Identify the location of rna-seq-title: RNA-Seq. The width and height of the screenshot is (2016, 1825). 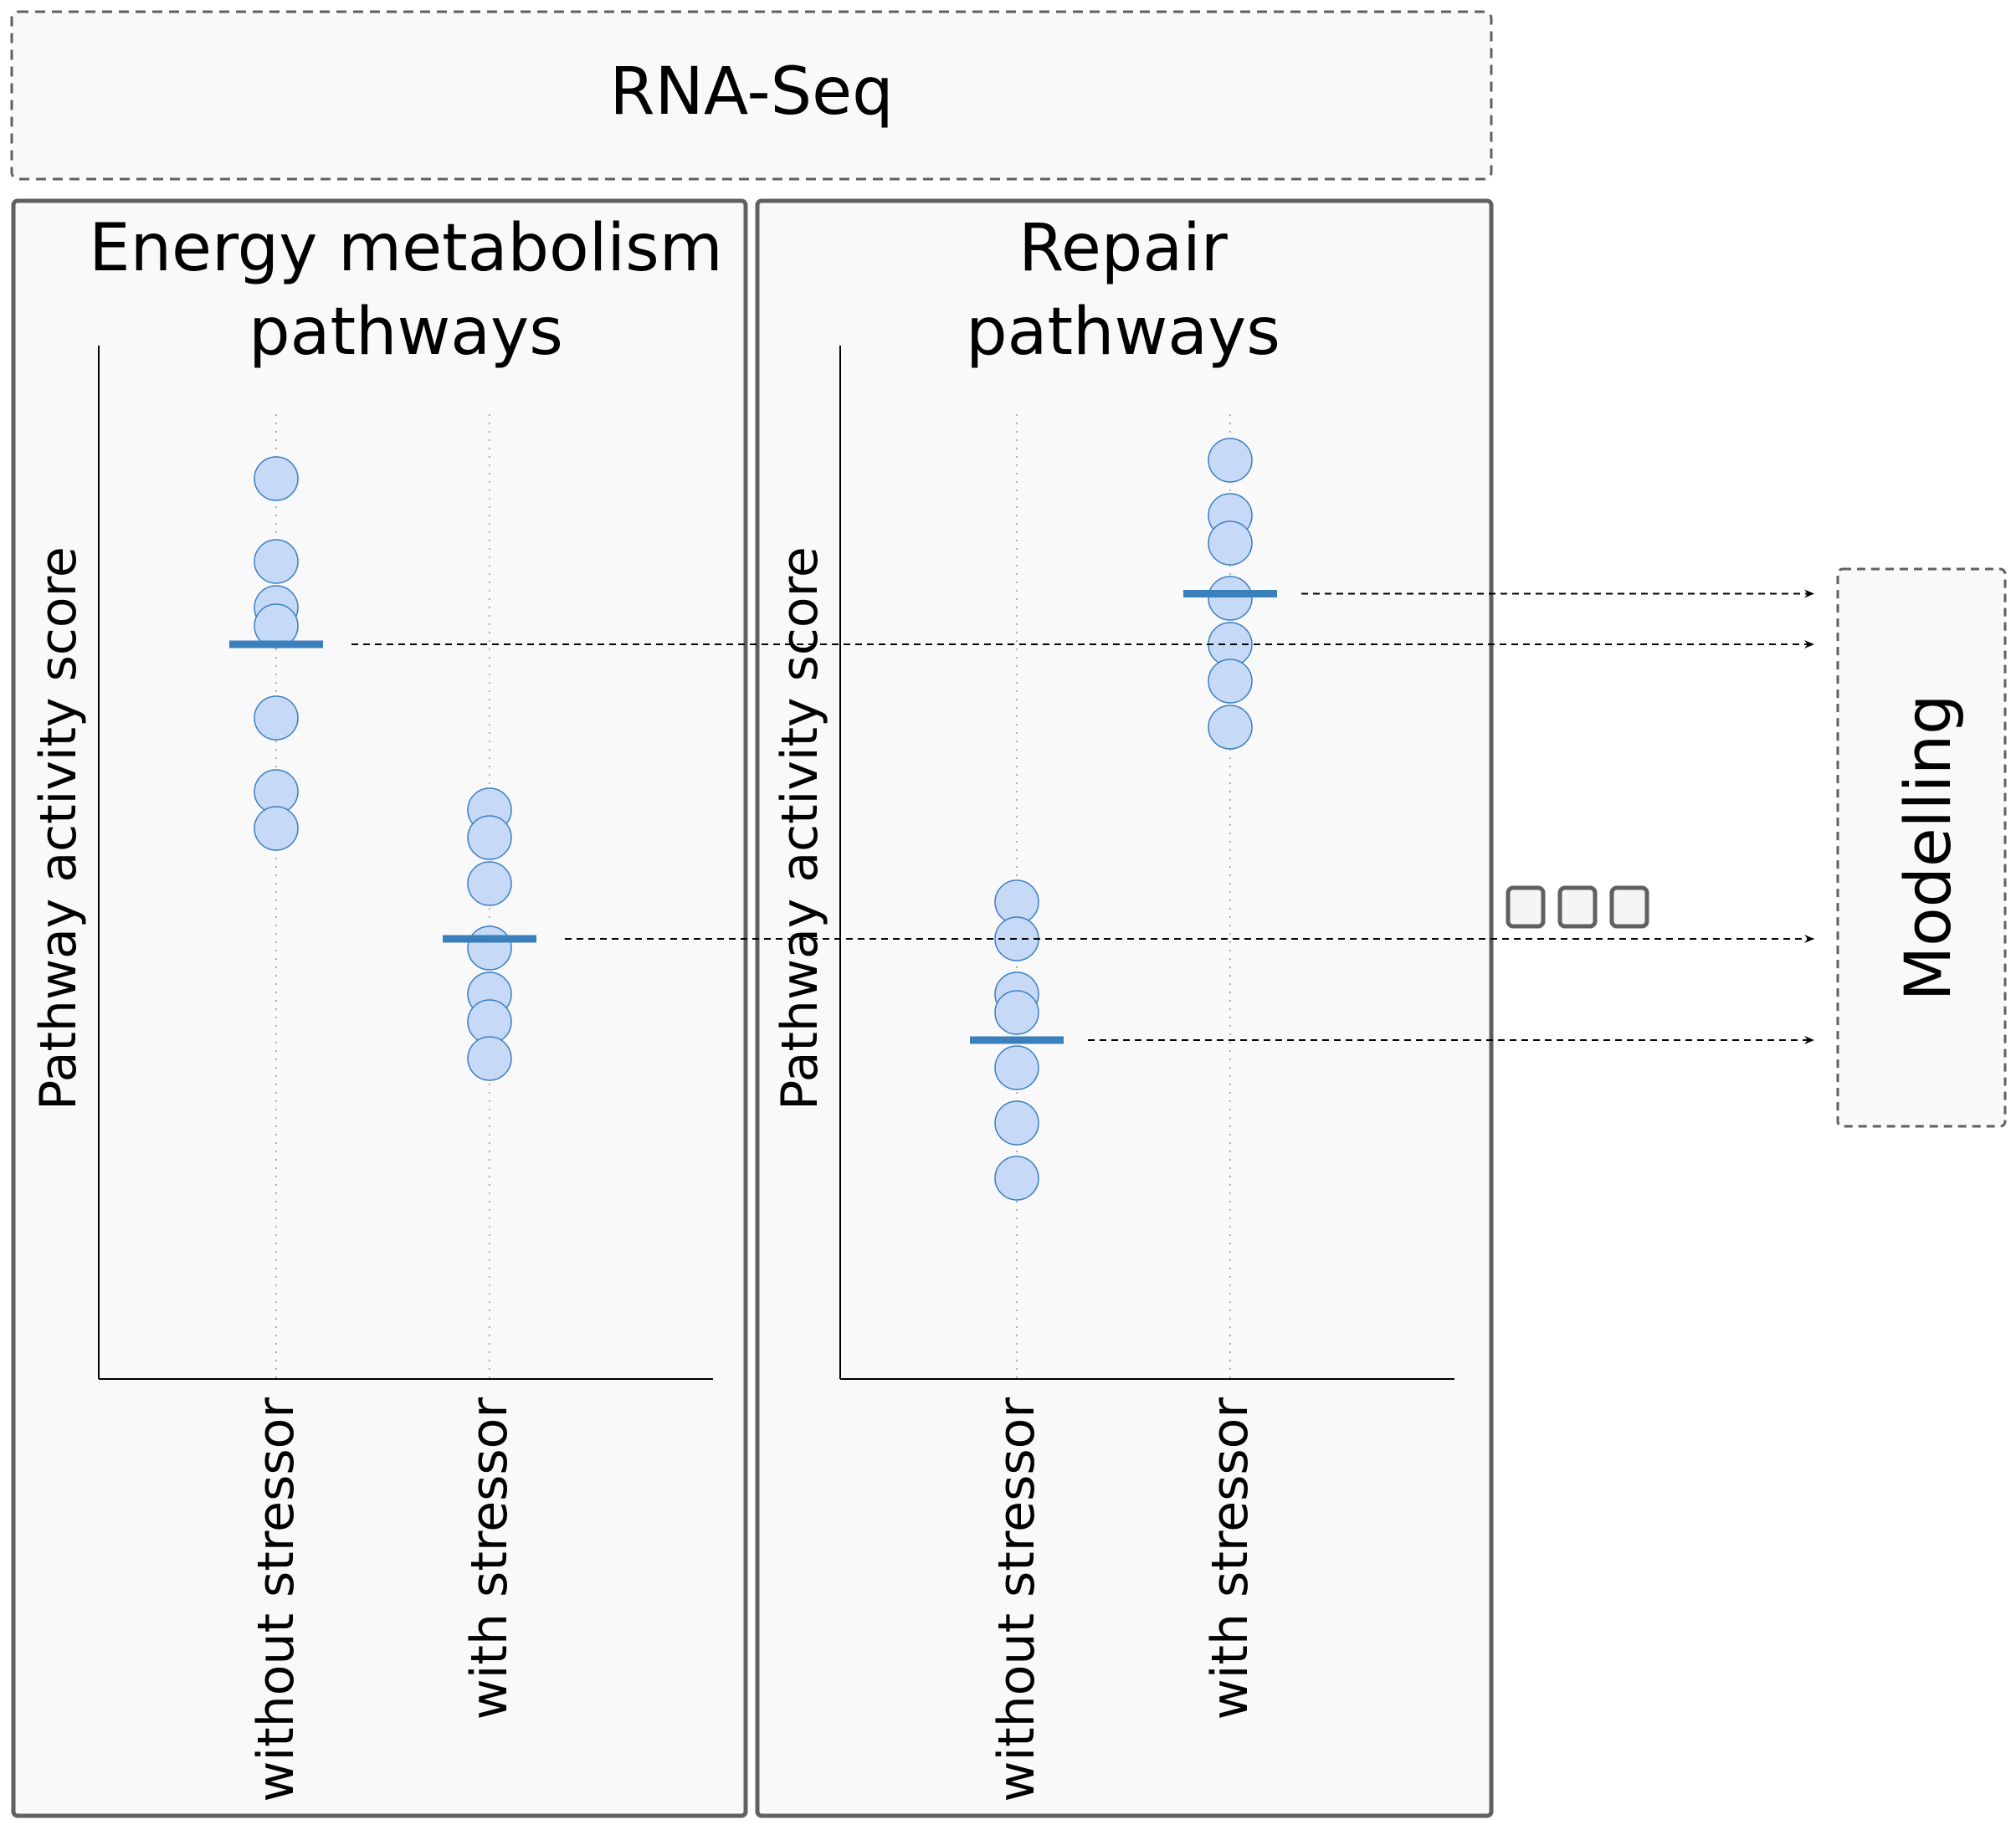
(751, 92).